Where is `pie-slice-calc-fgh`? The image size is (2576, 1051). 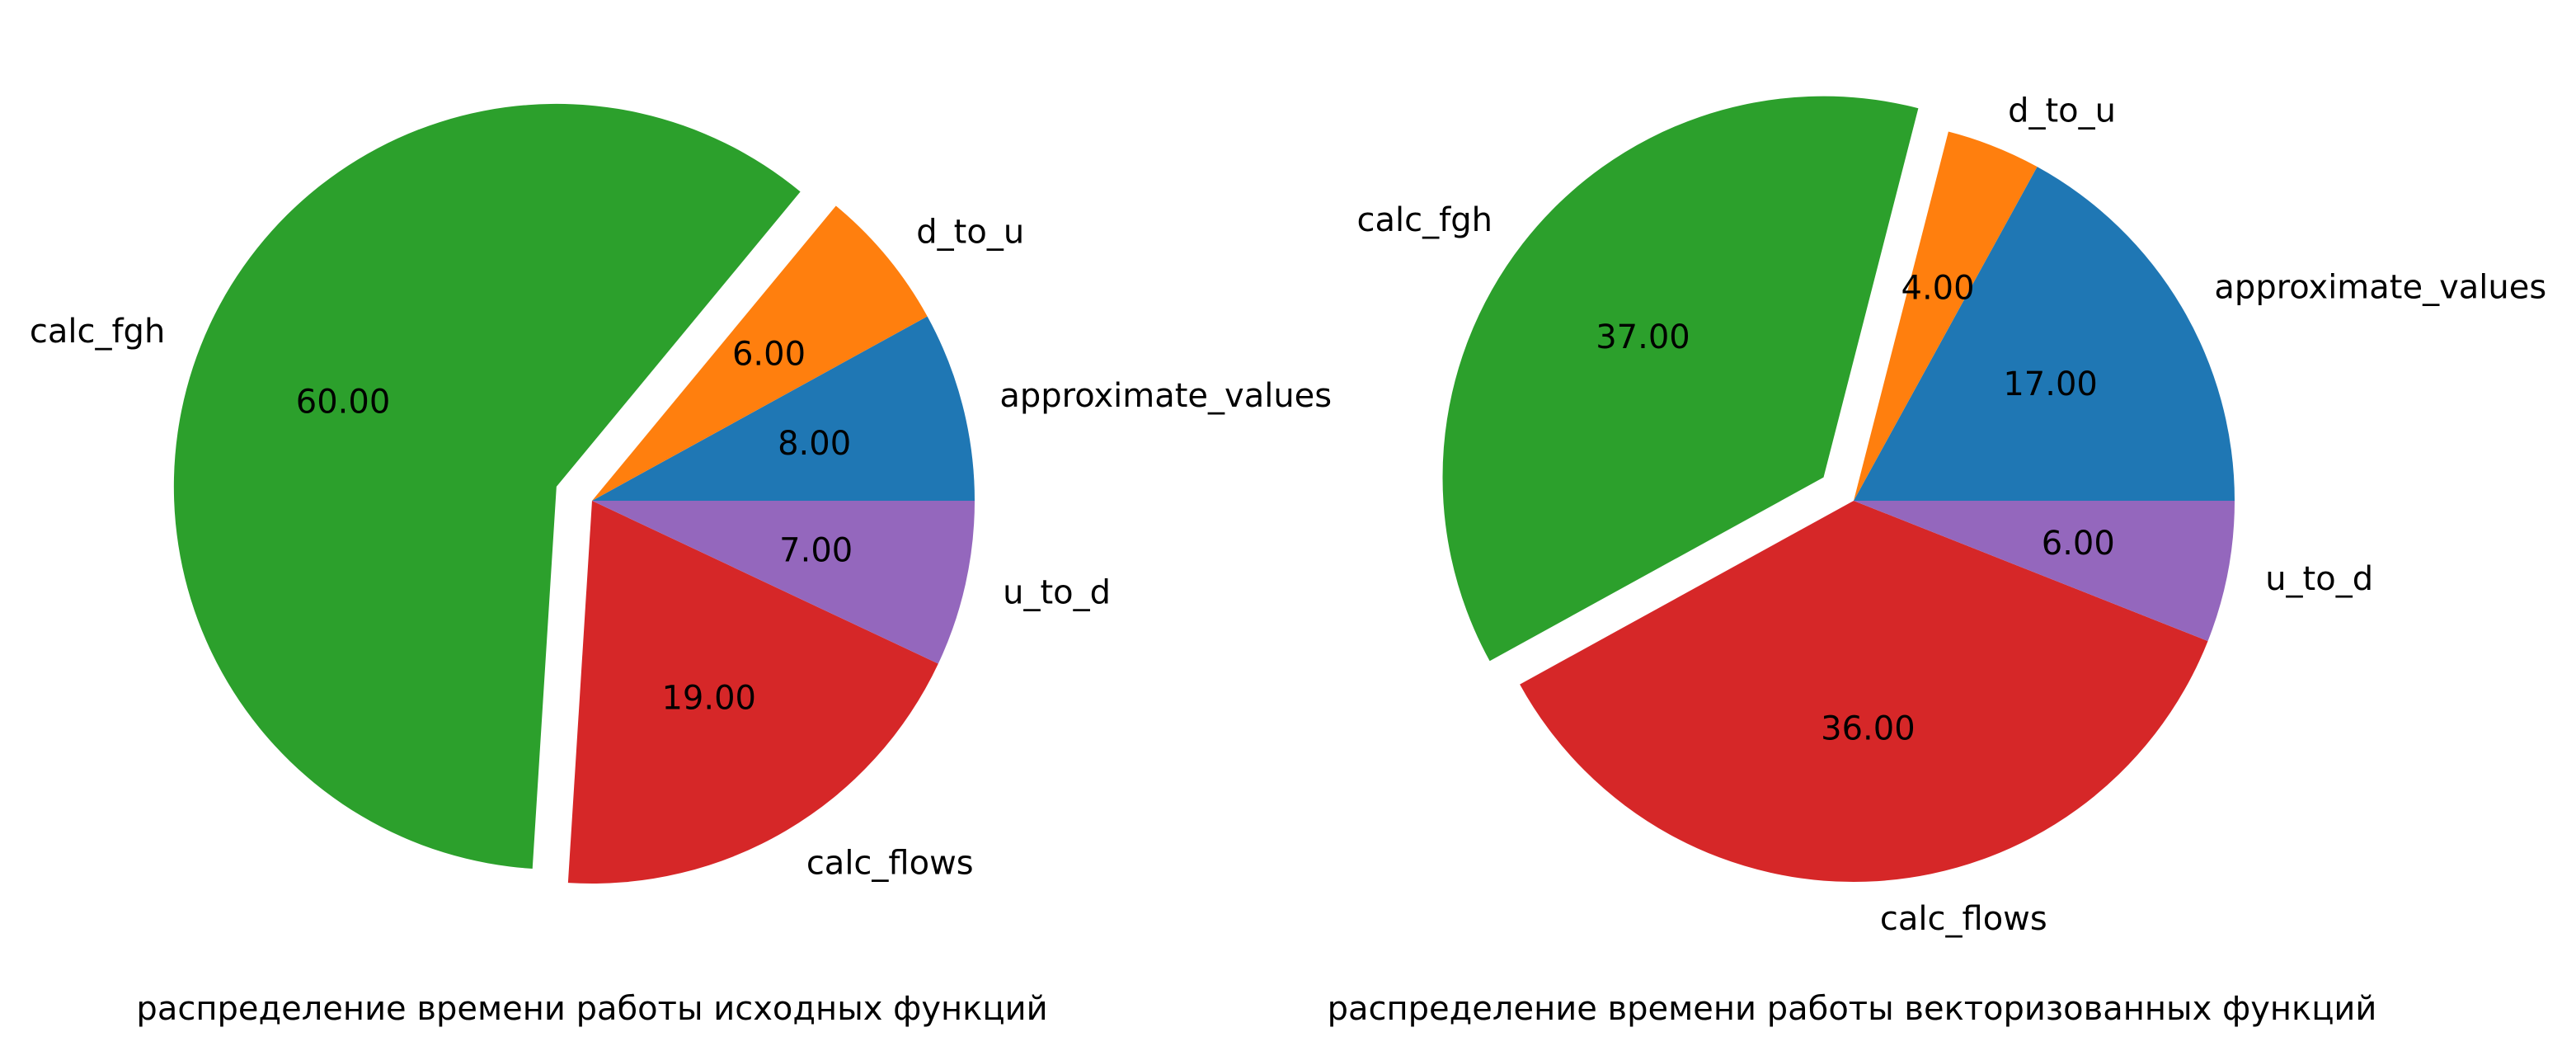 pie-slice-calc-fgh is located at coordinates (1680, 379).